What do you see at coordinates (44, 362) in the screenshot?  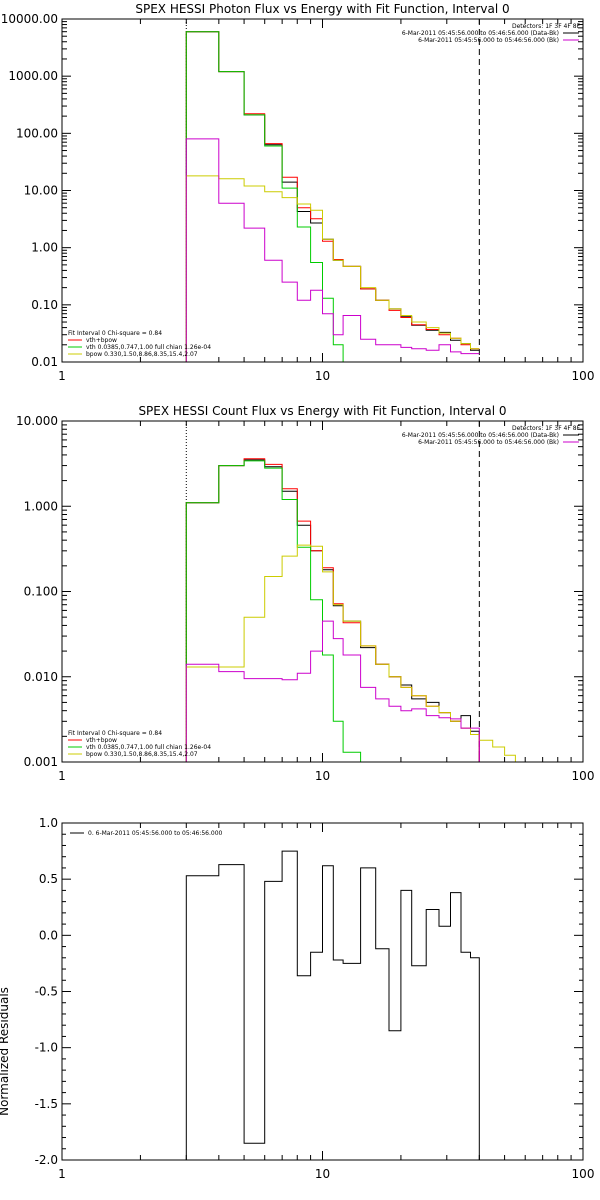 I see `y-tick-label: 0.01` at bounding box center [44, 362].